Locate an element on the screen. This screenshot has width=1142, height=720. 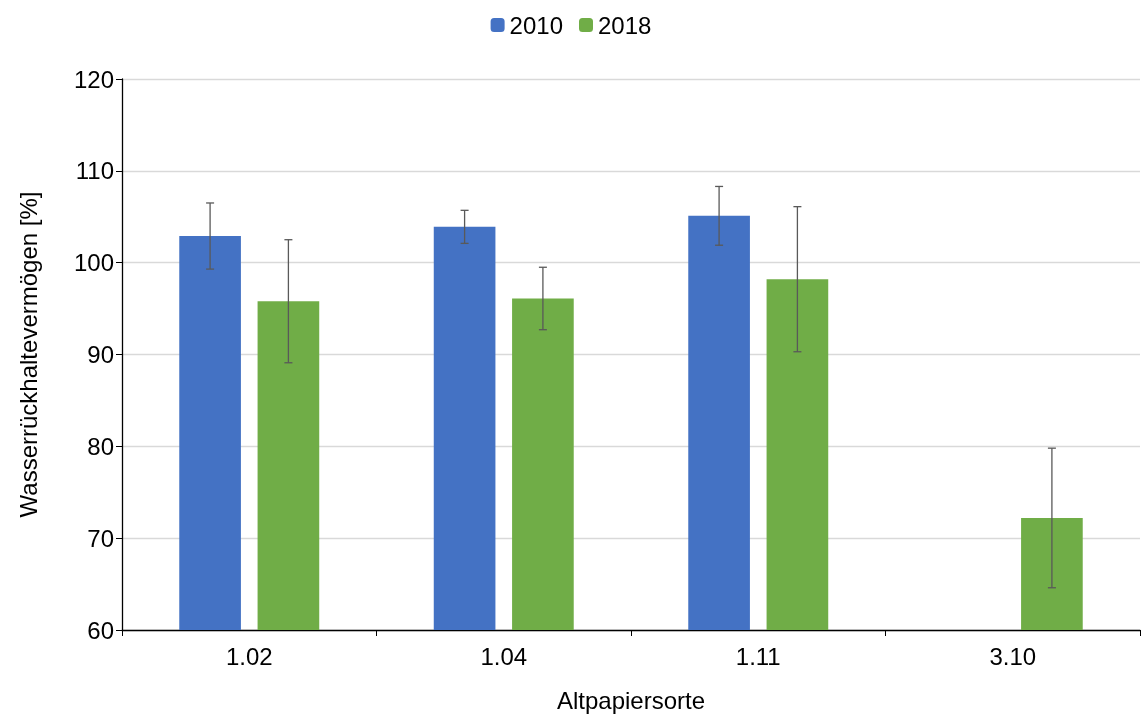
y-axis-title: Wasserrückhaltevermögen [%] is located at coordinates (28, 354).